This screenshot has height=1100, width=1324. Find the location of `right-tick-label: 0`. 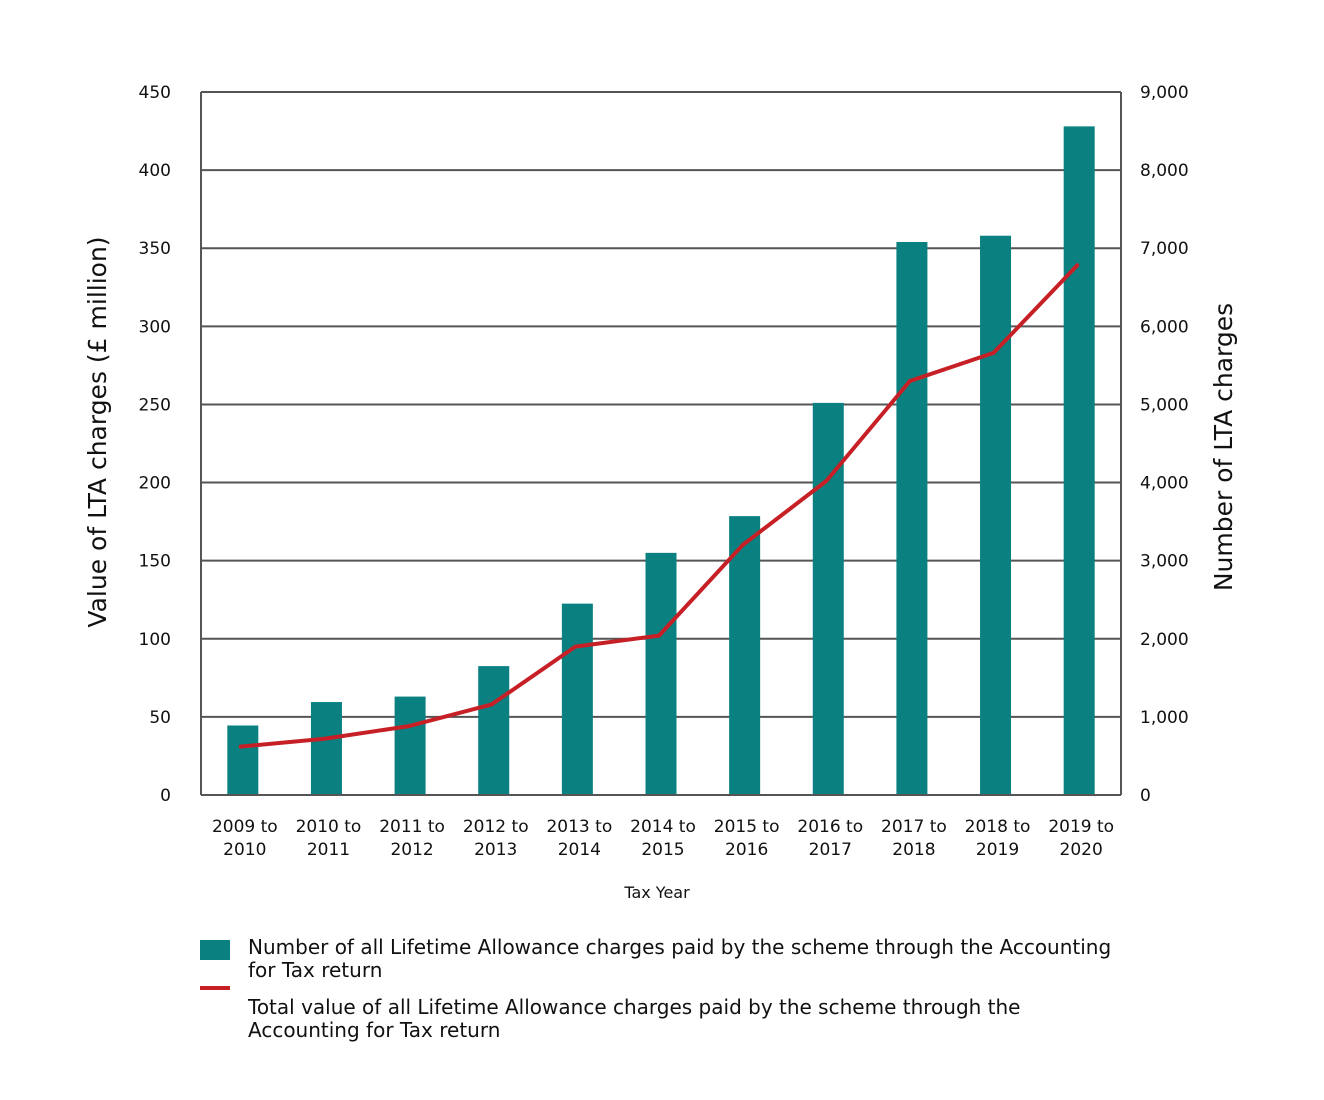

right-tick-label: 0 is located at coordinates (1145, 796).